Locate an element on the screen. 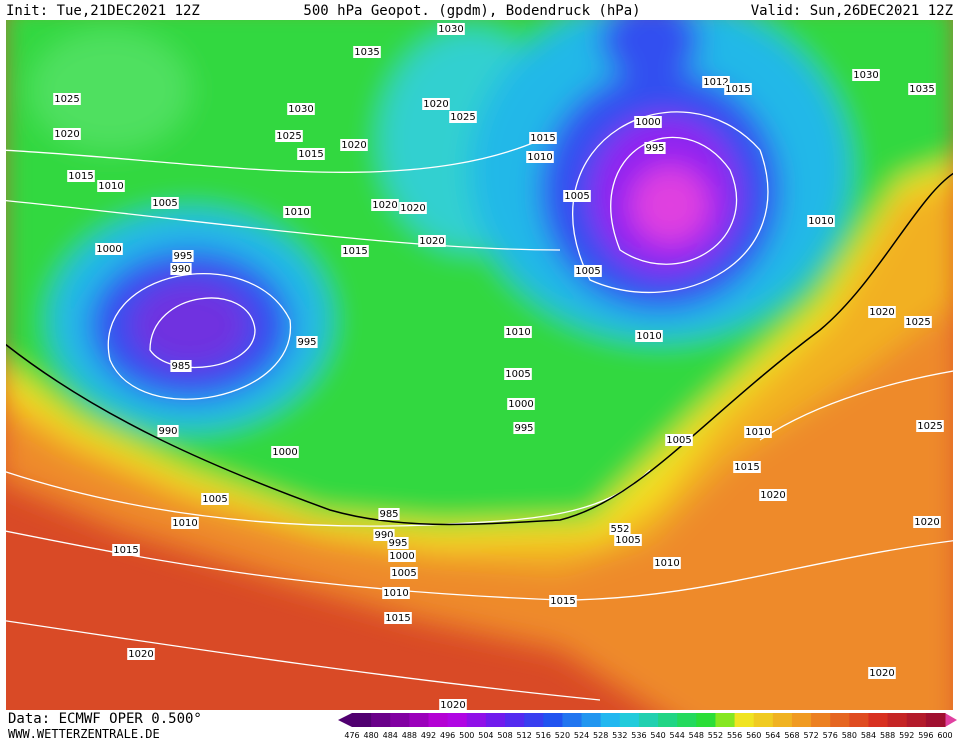  colorbar-label: 524 is located at coordinates (581, 735).